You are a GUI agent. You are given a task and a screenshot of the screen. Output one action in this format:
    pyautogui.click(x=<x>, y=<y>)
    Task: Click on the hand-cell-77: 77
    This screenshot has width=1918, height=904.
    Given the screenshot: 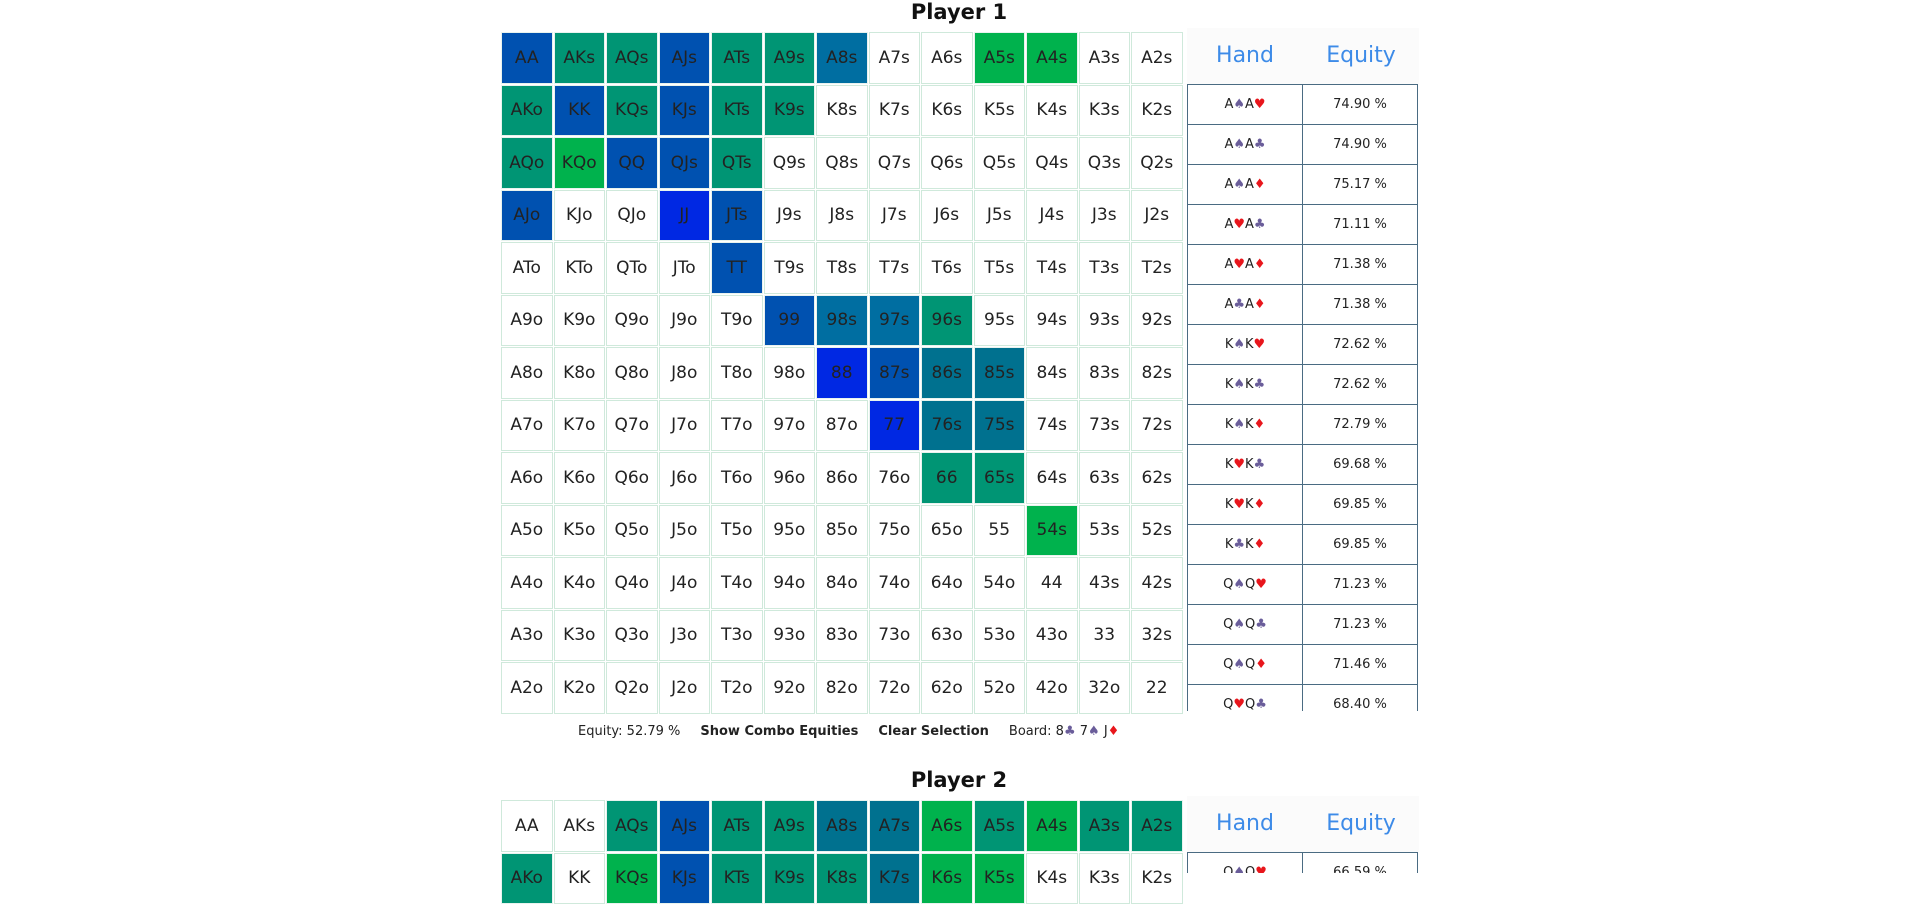 What is the action you would take?
    pyautogui.click(x=895, y=426)
    